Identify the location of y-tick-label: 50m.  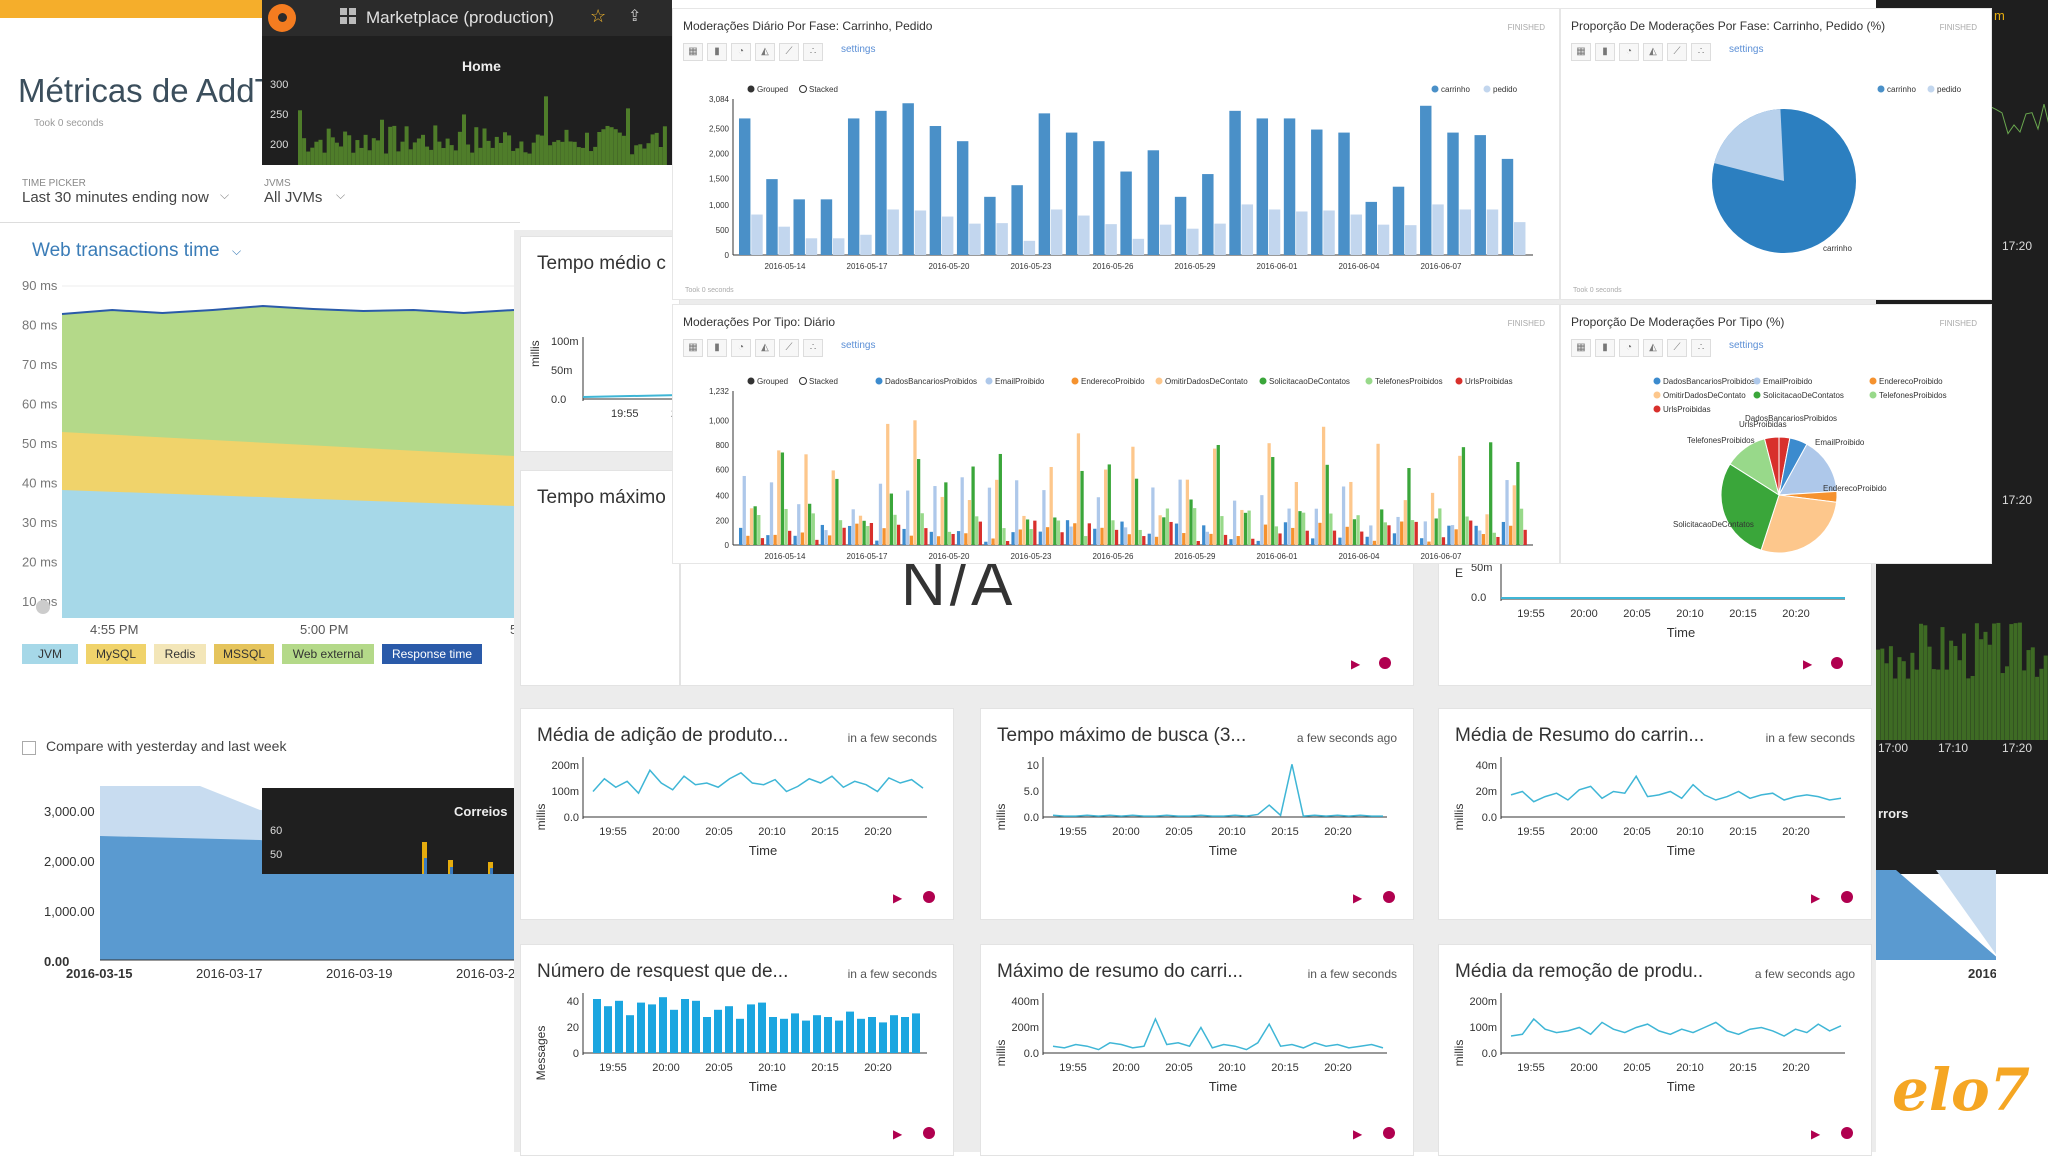
(561, 371).